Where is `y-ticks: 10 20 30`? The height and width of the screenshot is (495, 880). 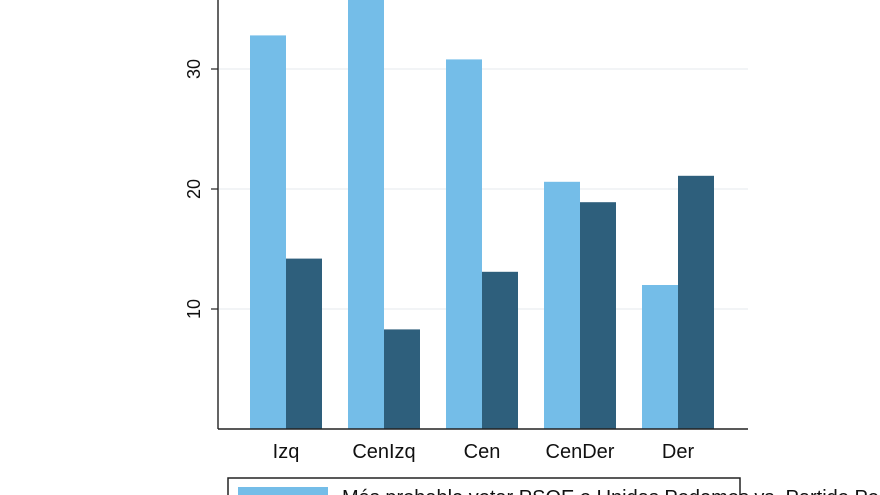
y-ticks: 10 20 30 is located at coordinates (201, 189).